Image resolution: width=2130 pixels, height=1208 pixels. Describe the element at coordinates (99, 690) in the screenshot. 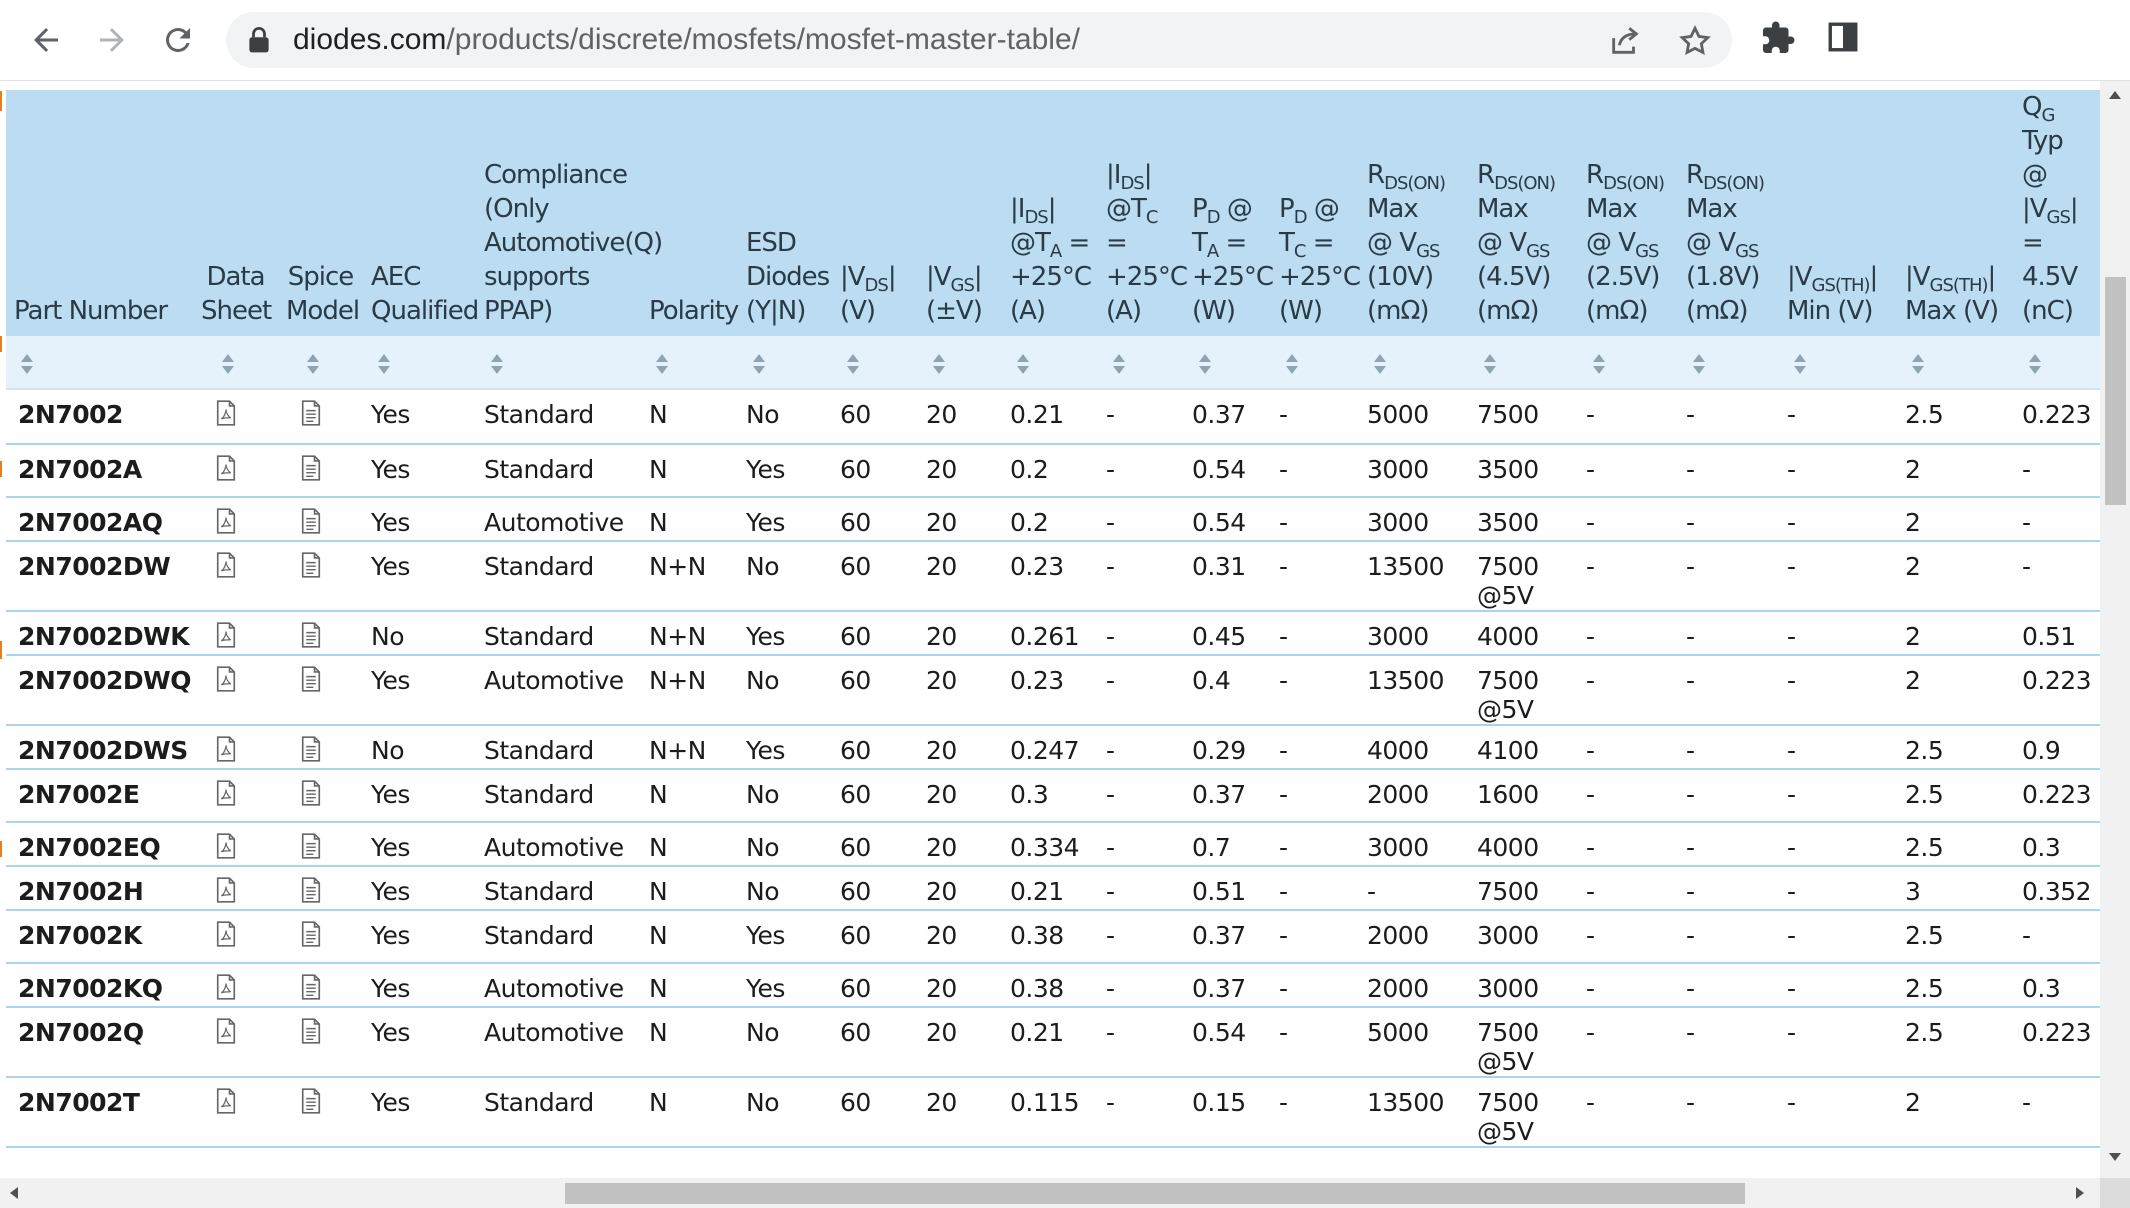

I see `part-number-cell: 2N7002DWQ` at that location.